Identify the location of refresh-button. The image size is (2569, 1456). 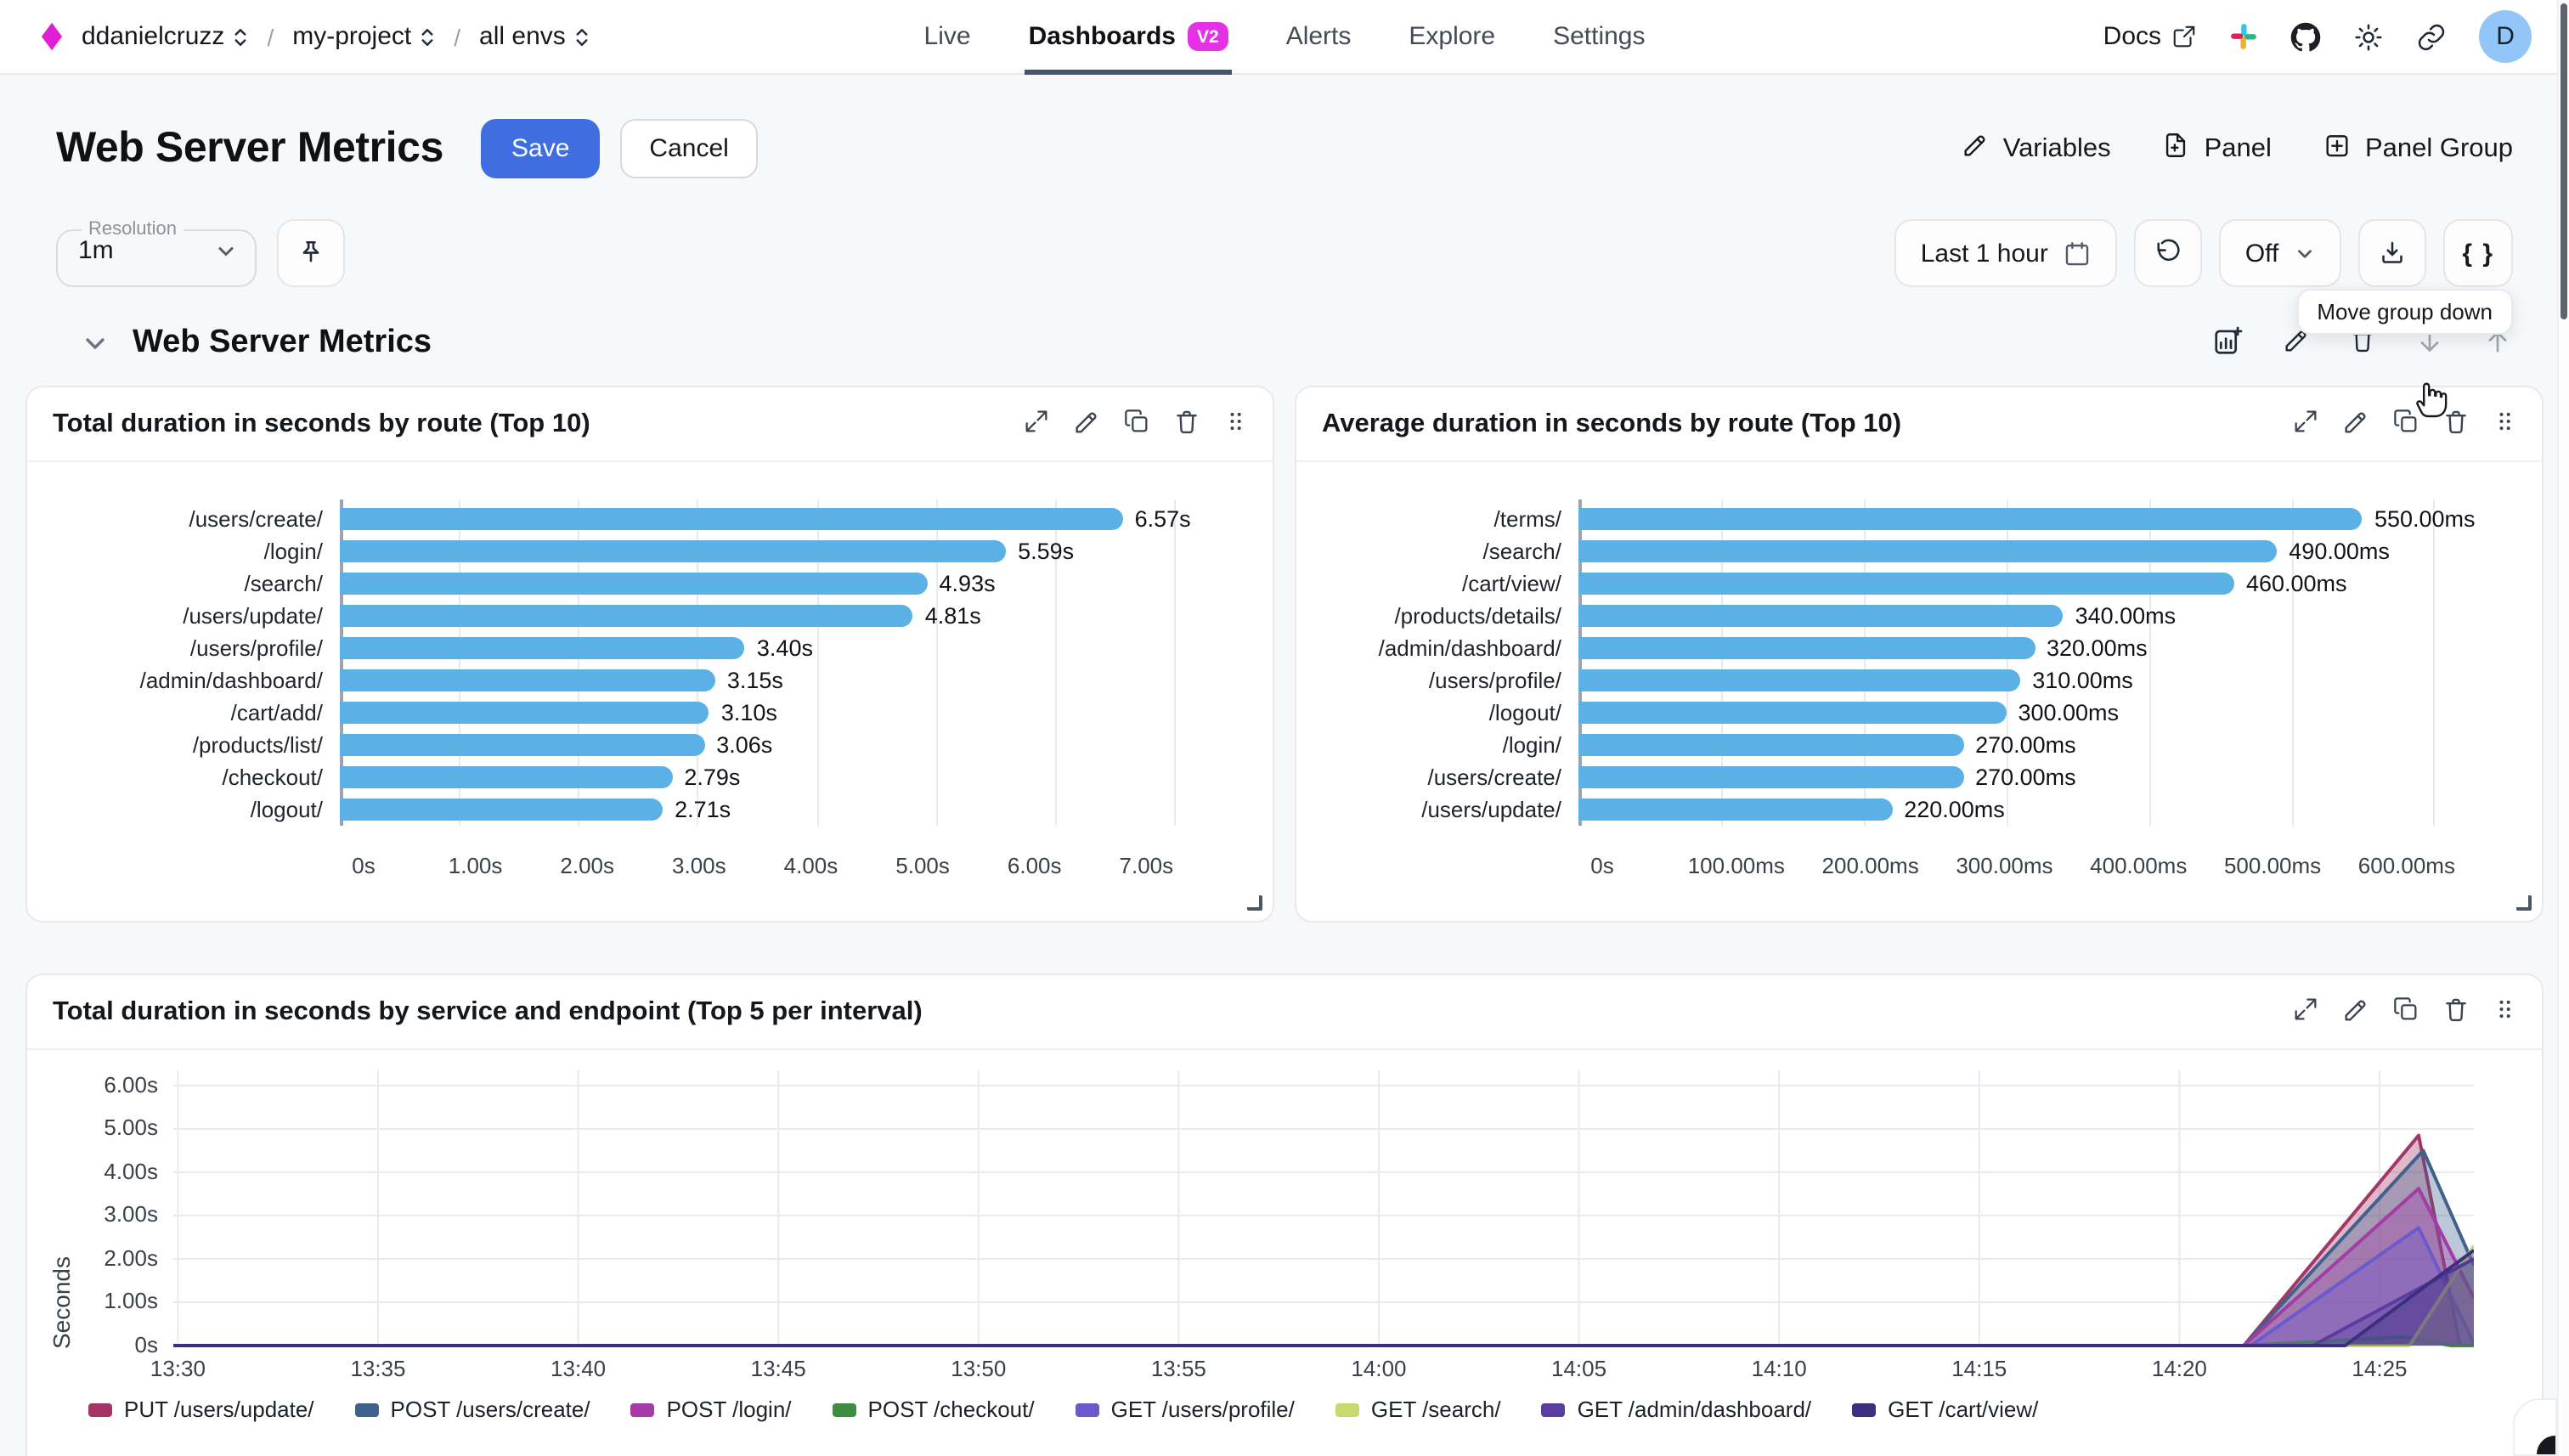
(2168, 253).